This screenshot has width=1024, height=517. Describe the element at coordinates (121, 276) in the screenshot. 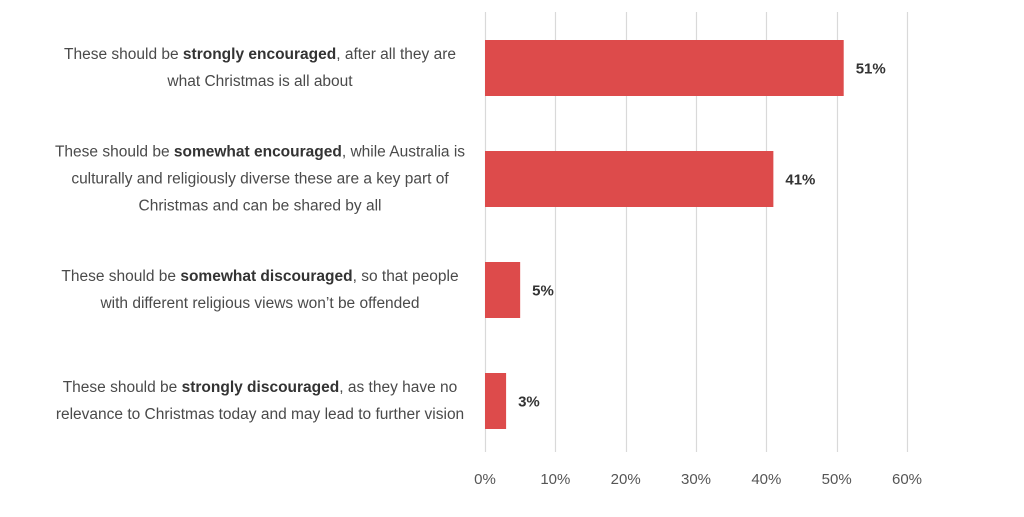

I see `category-label-2-pre: These should be` at that location.